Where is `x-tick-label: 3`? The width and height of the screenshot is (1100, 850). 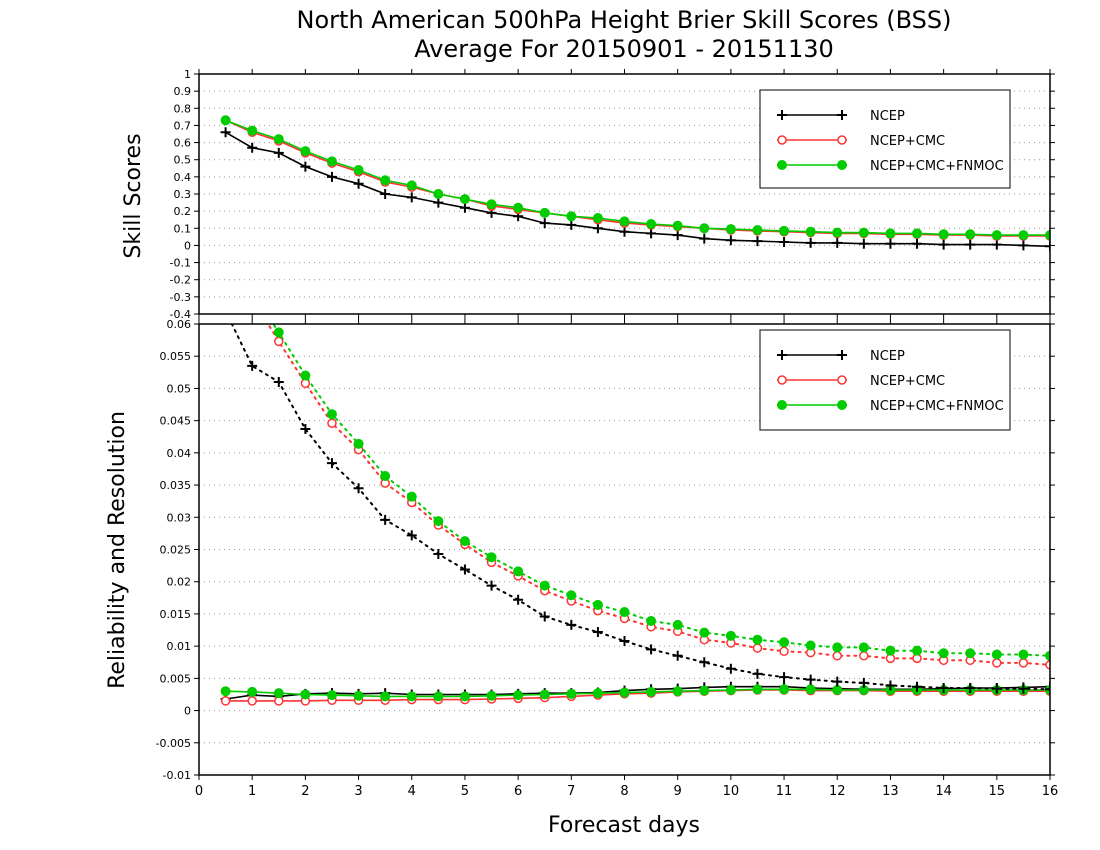
x-tick-label: 3 is located at coordinates (358, 791).